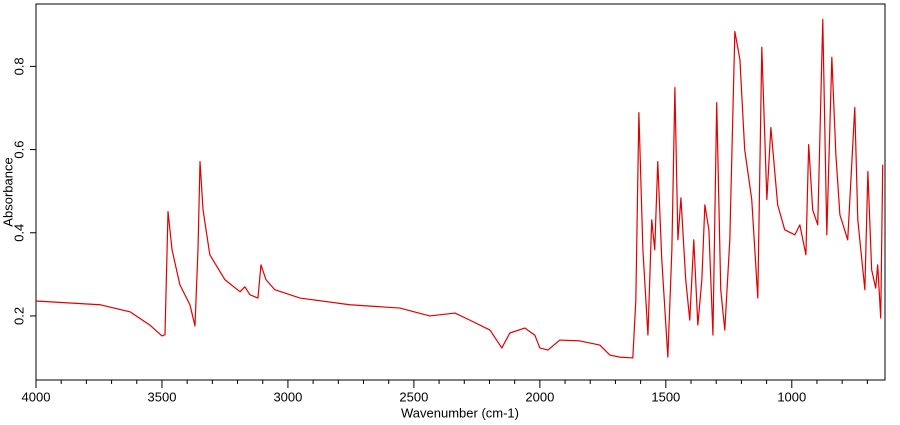  I want to click on y-tick-label: 0.2, so click(18, 316).